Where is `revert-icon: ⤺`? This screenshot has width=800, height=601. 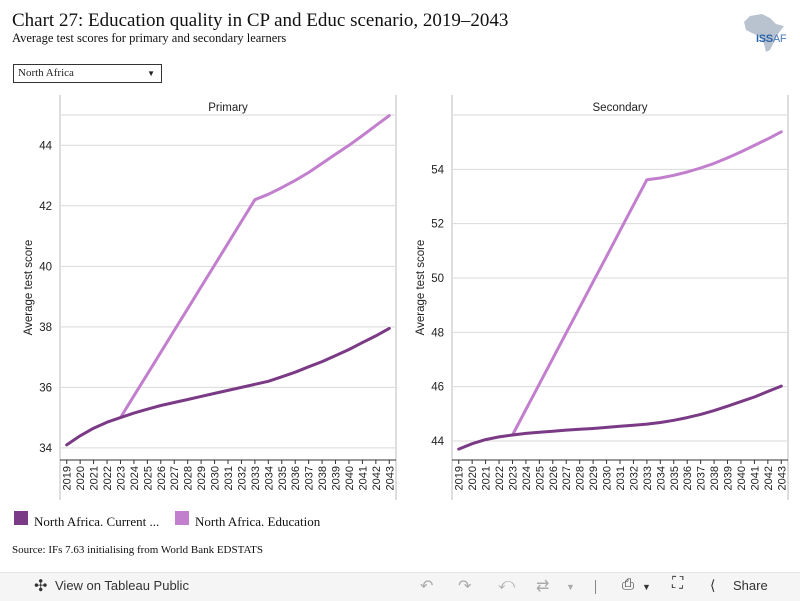 revert-icon: ⤺ is located at coordinates (507, 584).